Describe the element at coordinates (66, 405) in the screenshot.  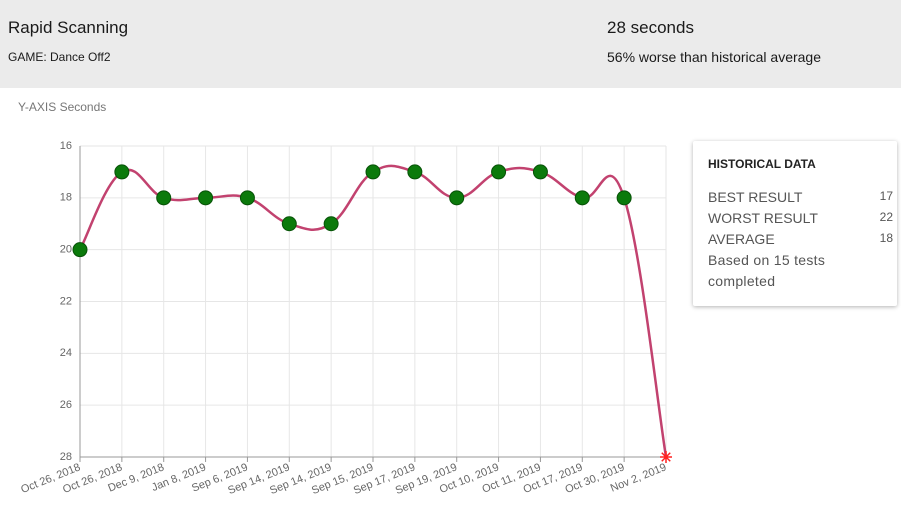
I see `y-tick-label: 26` at that location.